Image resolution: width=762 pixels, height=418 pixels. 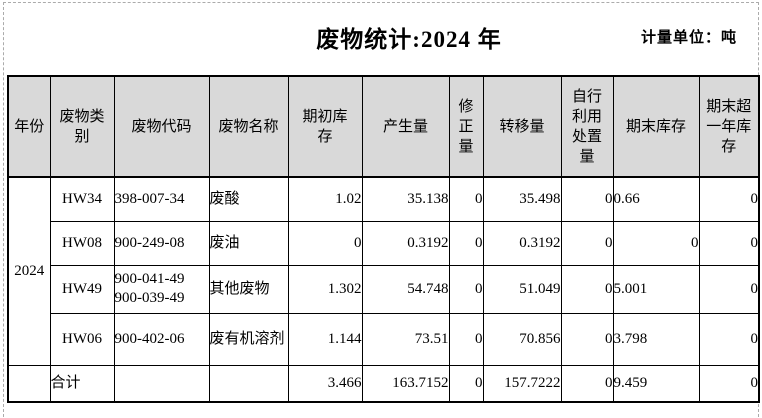 What do you see at coordinates (587, 126) in the screenshot?
I see `col-header-self-disposal: 自行 利用 处置 量` at bounding box center [587, 126].